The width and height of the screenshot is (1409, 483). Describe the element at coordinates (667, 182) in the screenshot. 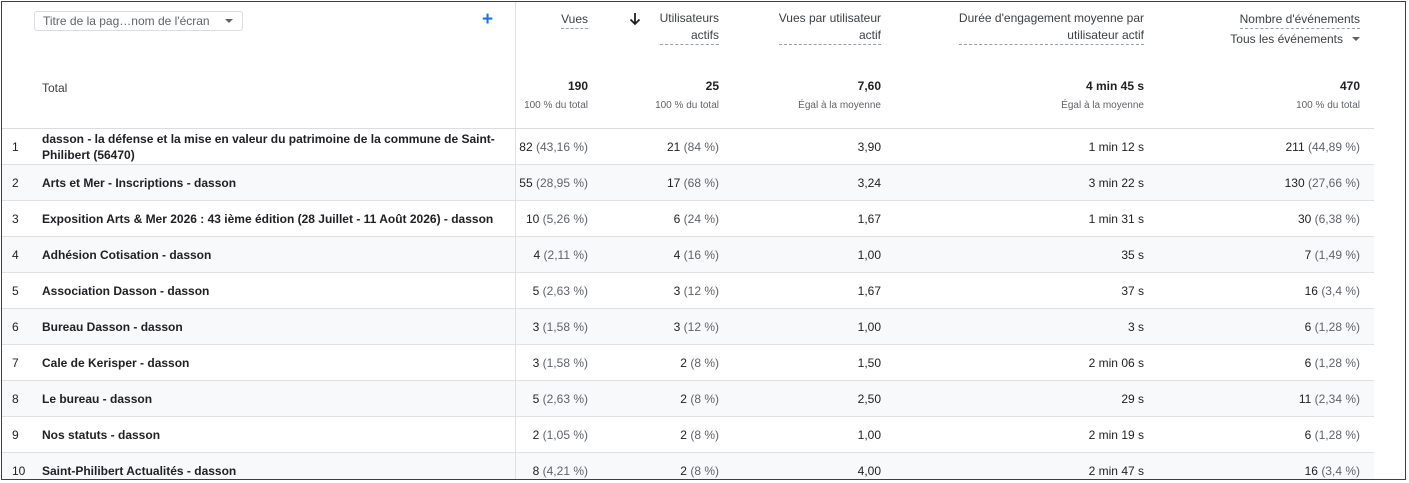

I see `row-active-users: 17 (68 %)` at that location.